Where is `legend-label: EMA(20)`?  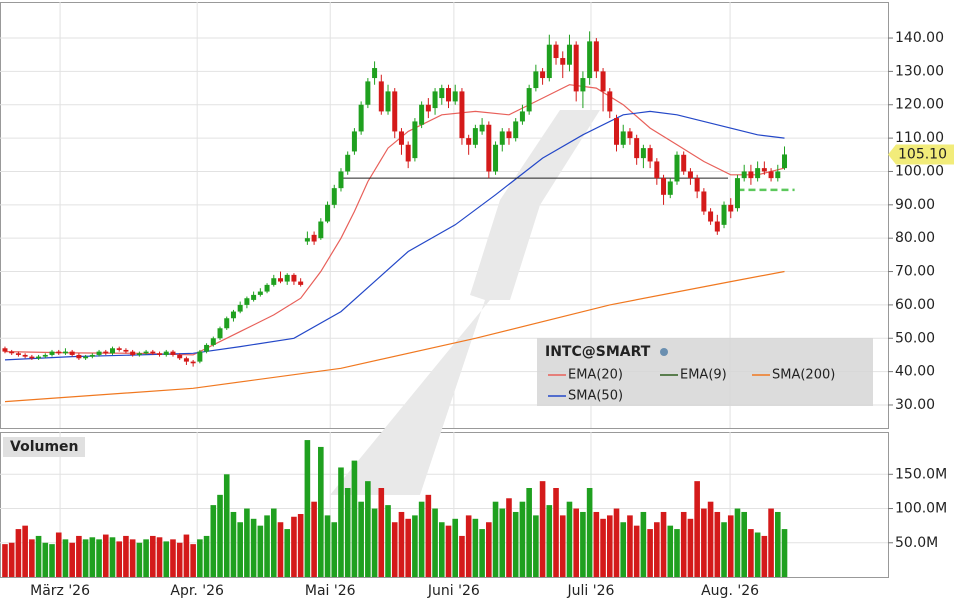 legend-label: EMA(20) is located at coordinates (595, 375).